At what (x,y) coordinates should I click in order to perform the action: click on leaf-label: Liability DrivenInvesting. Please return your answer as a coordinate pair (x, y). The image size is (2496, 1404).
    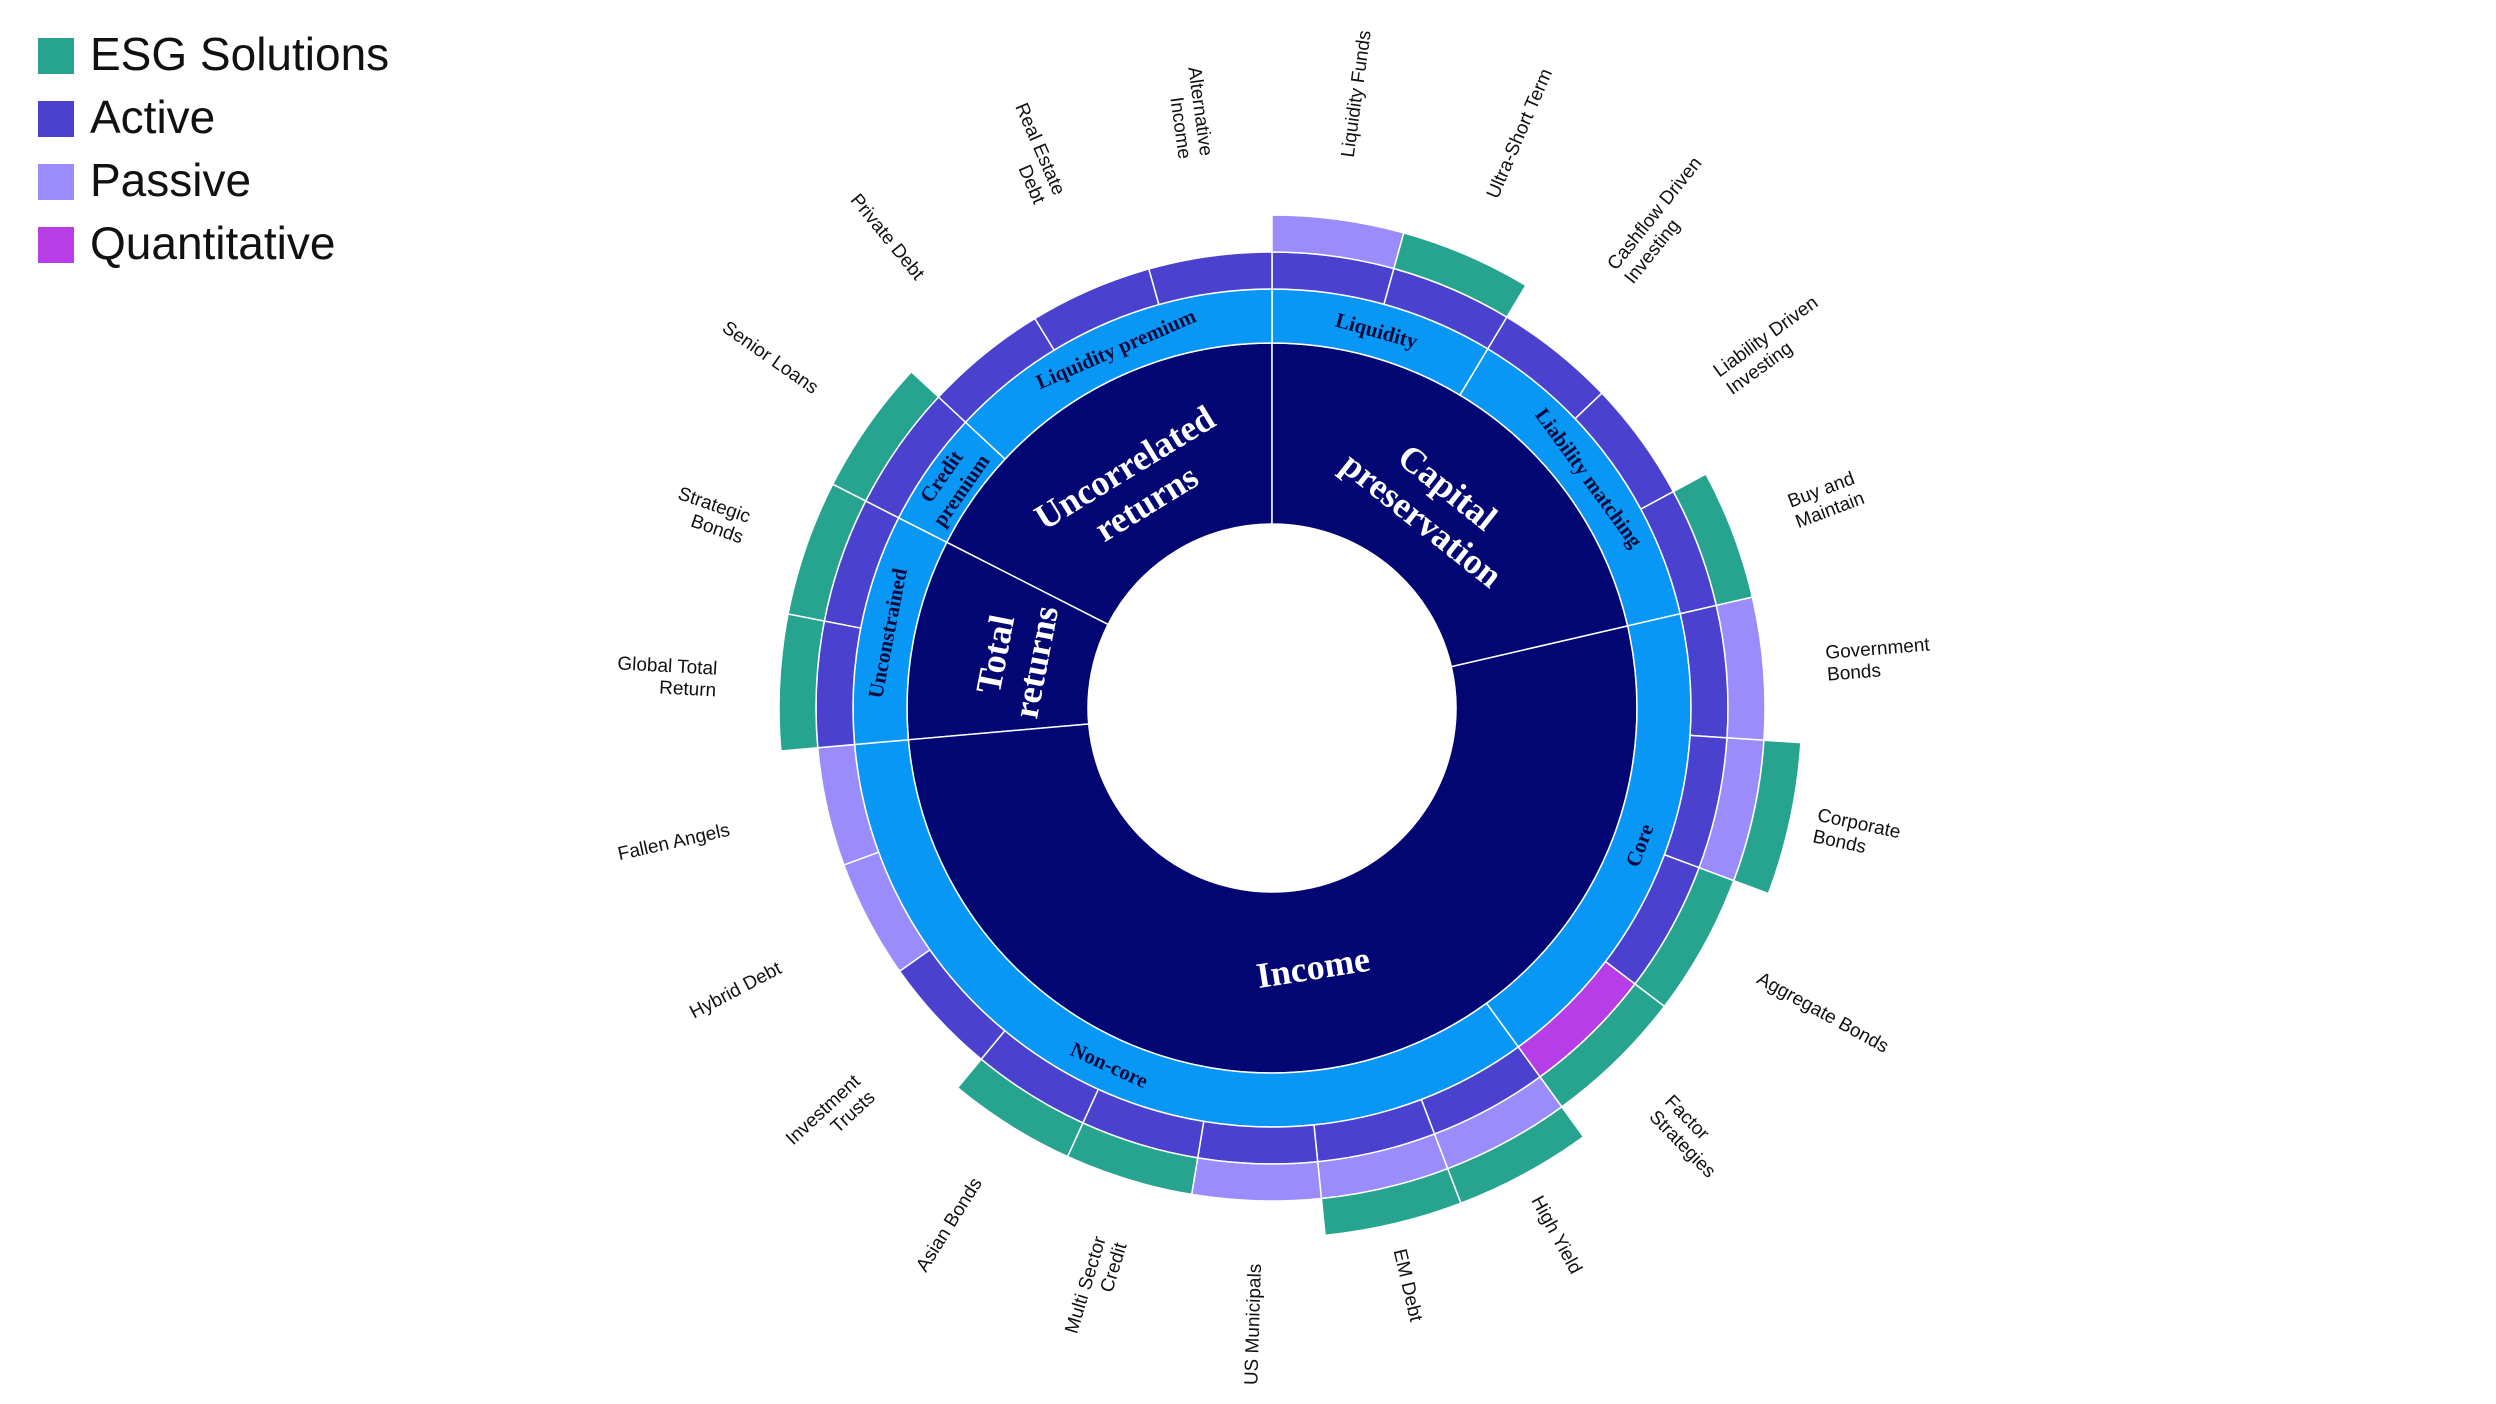
    Looking at the image, I should click on (1772, 345).